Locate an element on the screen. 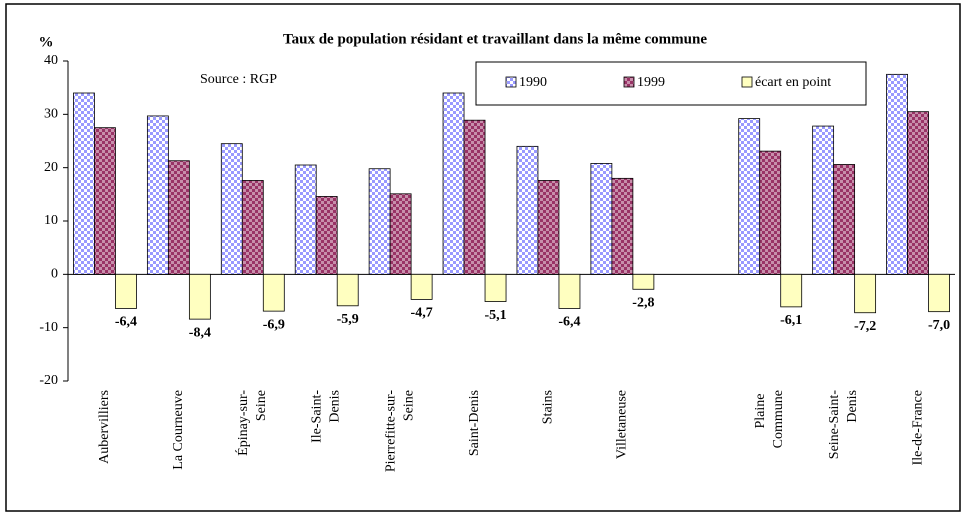 This screenshot has height=515, width=966. data-label: -2,8 is located at coordinates (643, 302).